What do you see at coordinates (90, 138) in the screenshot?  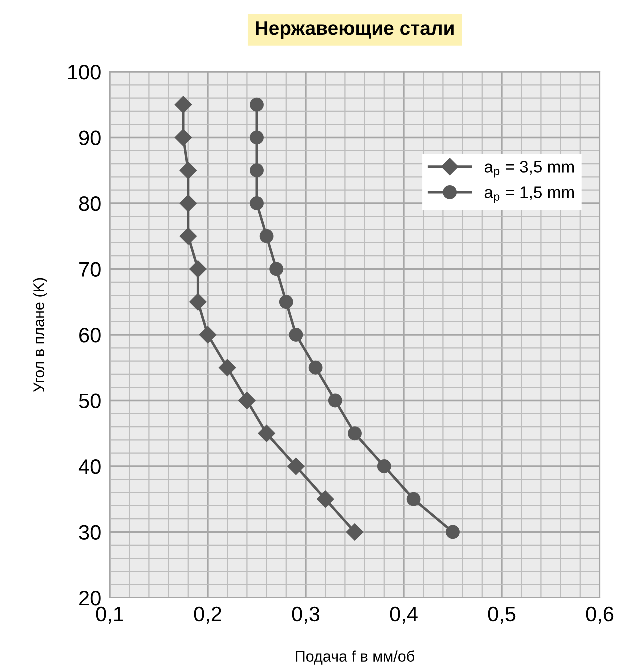 I see `y-tick-label: 90` at bounding box center [90, 138].